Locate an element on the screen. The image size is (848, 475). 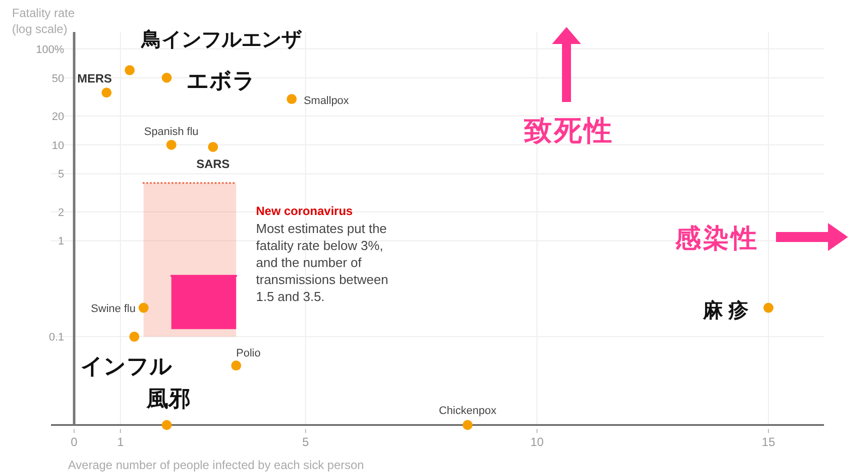
series-label: エボラ is located at coordinates (221, 80).